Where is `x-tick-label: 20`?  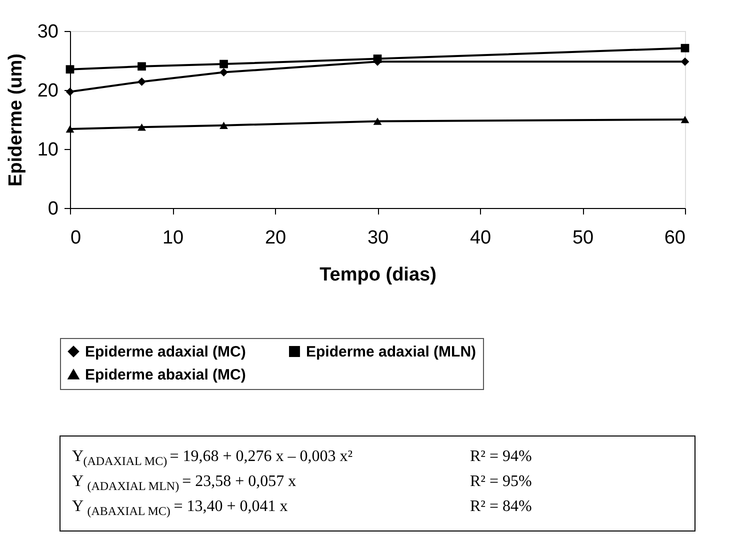
x-tick-label: 20 is located at coordinates (275, 238).